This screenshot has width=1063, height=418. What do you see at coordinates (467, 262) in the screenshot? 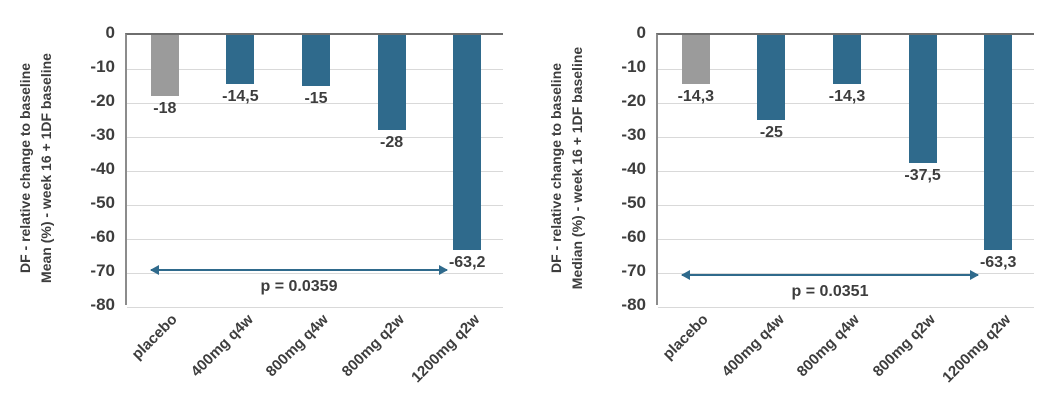
I see `bar-value-label: -63,2` at bounding box center [467, 262].